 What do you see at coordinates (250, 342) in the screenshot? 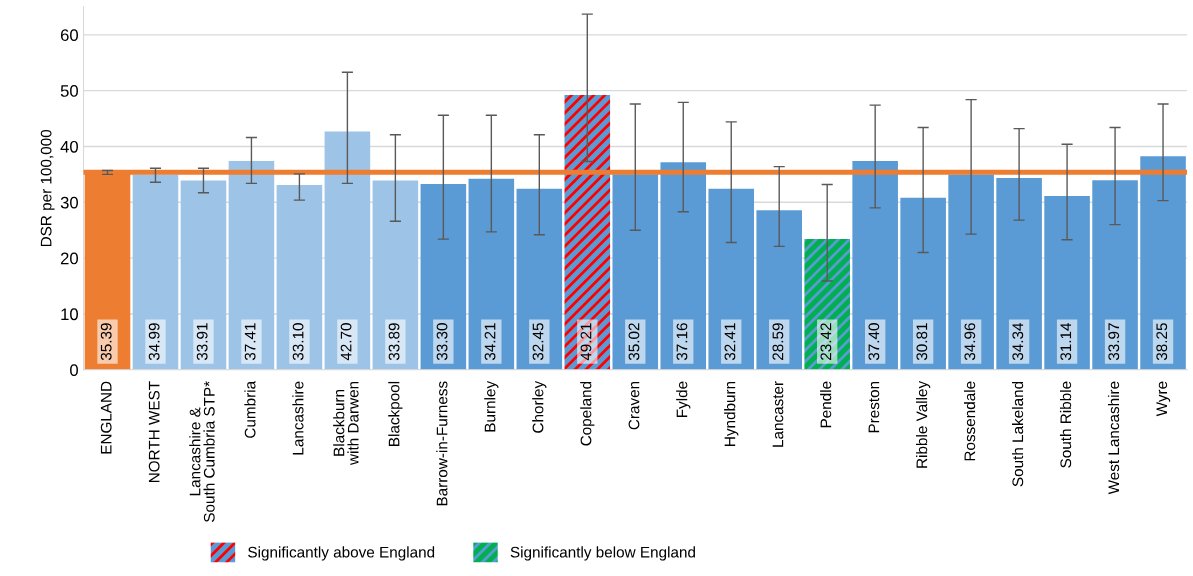
I see `data-label: 37.41` at bounding box center [250, 342].